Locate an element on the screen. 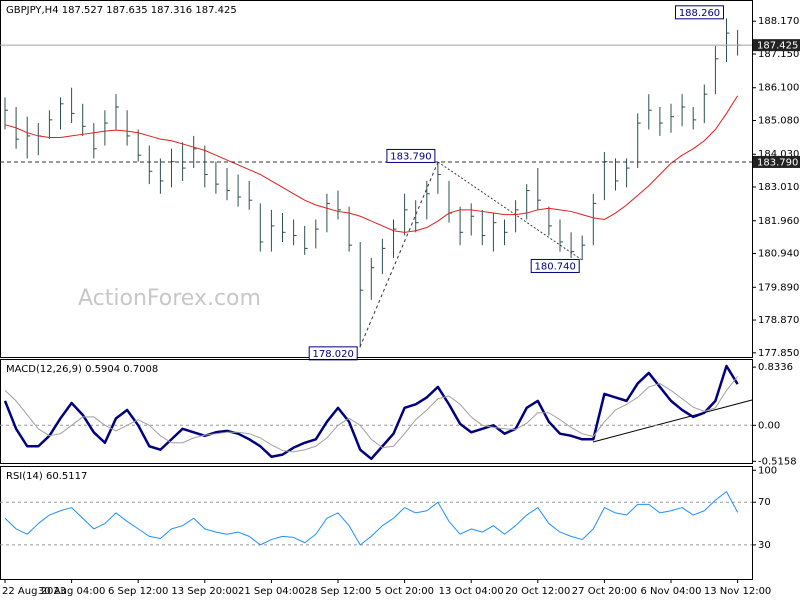  x-tick-label: 6 Sep 12:00 is located at coordinates (138, 591).